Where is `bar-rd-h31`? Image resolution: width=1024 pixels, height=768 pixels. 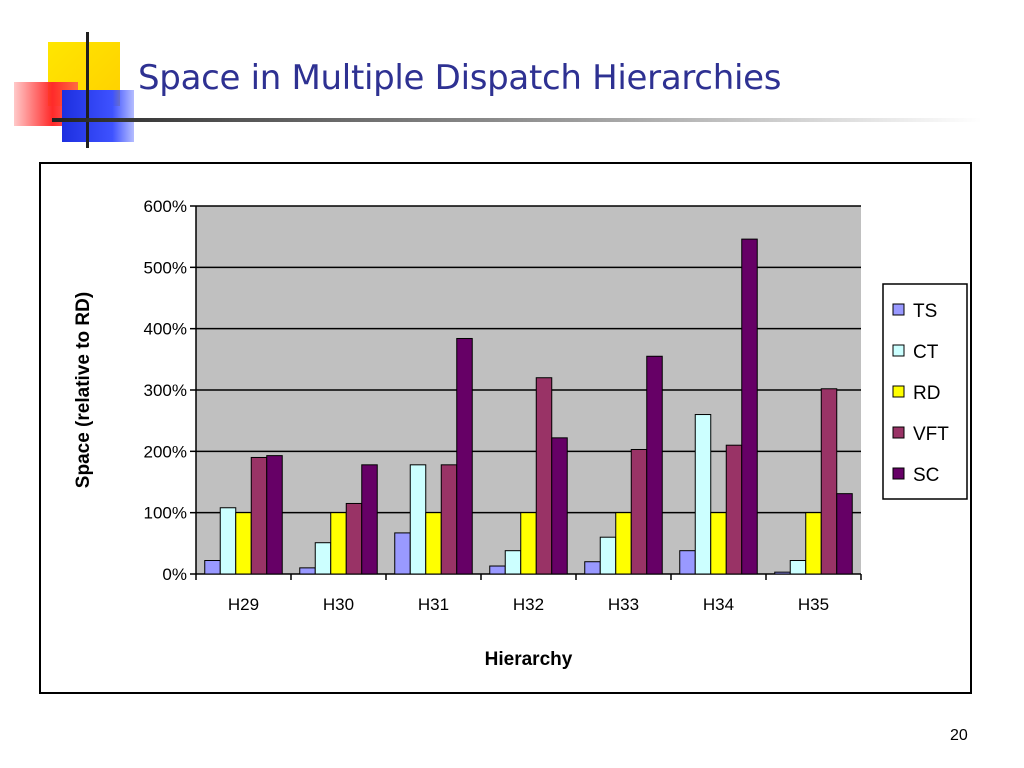 bar-rd-h31 is located at coordinates (433, 543).